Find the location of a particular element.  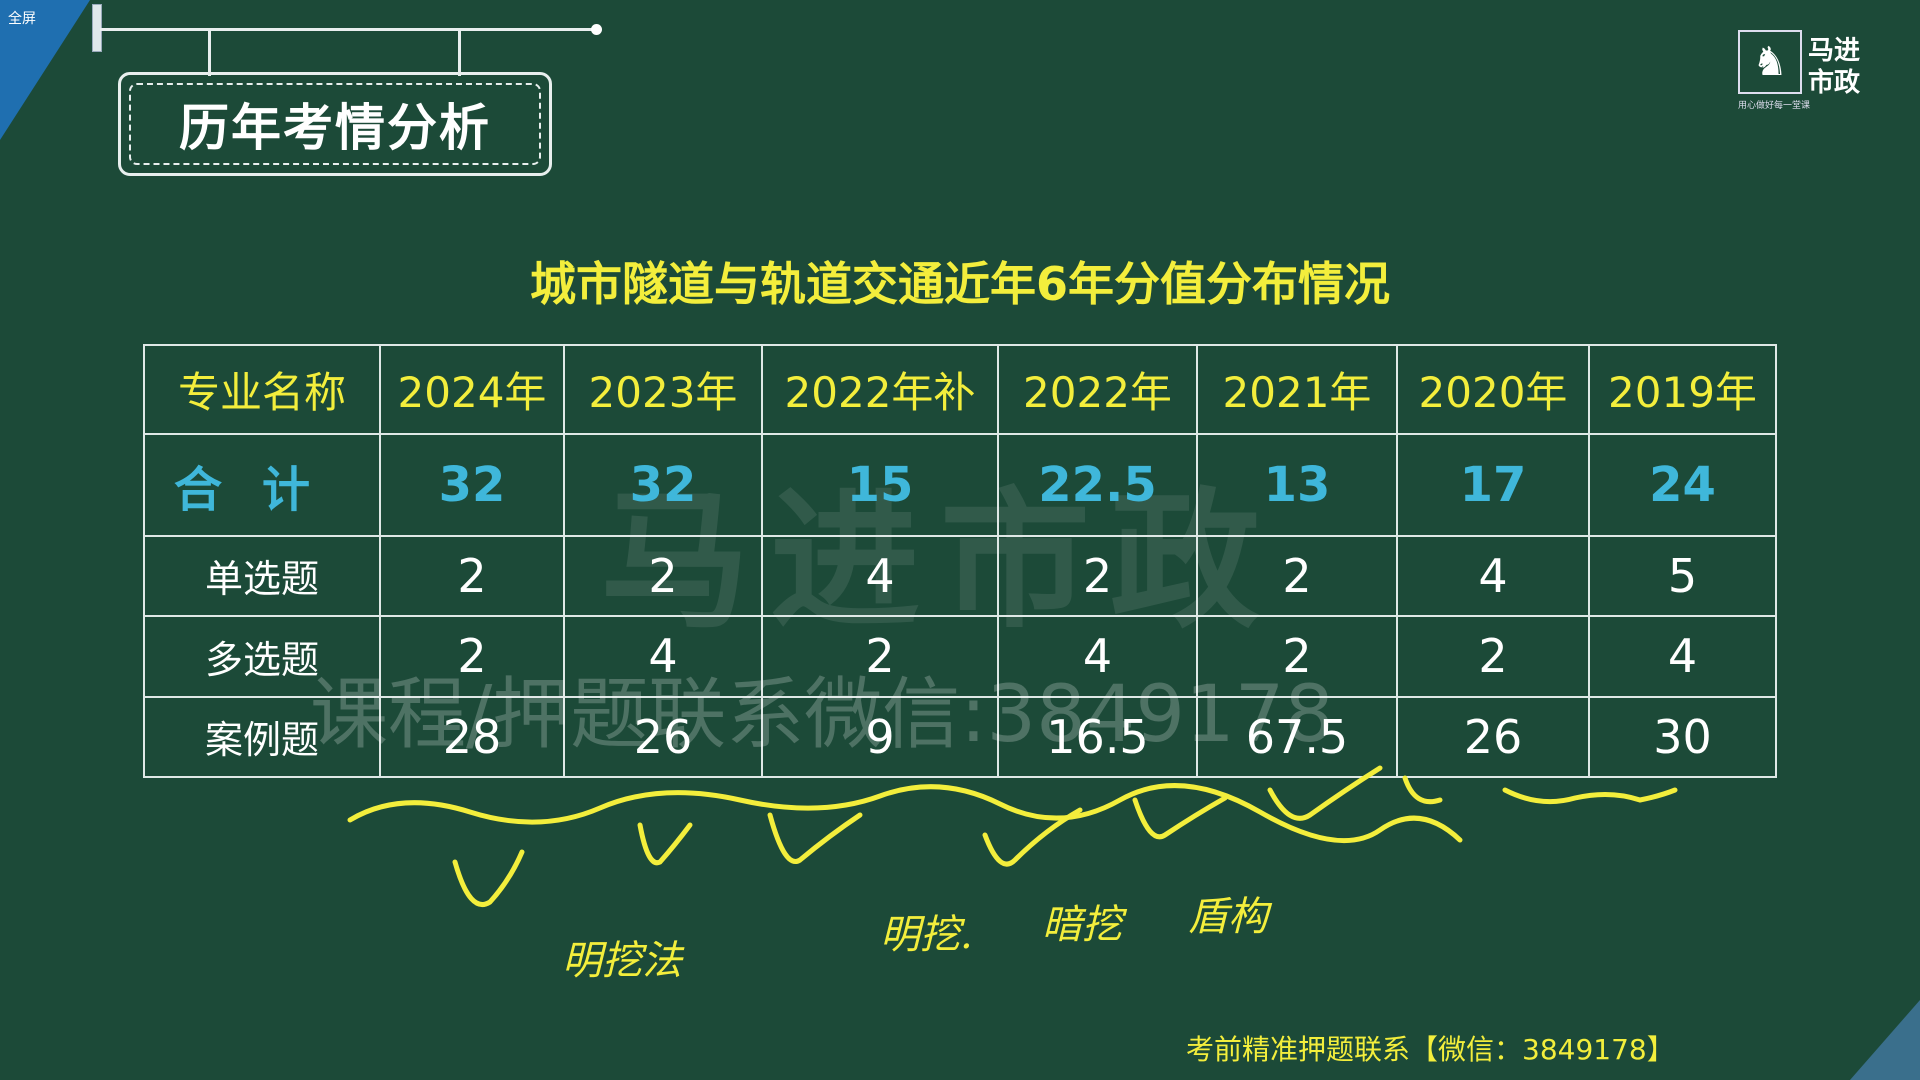

header-cell: 2024年 is located at coordinates (472, 389).